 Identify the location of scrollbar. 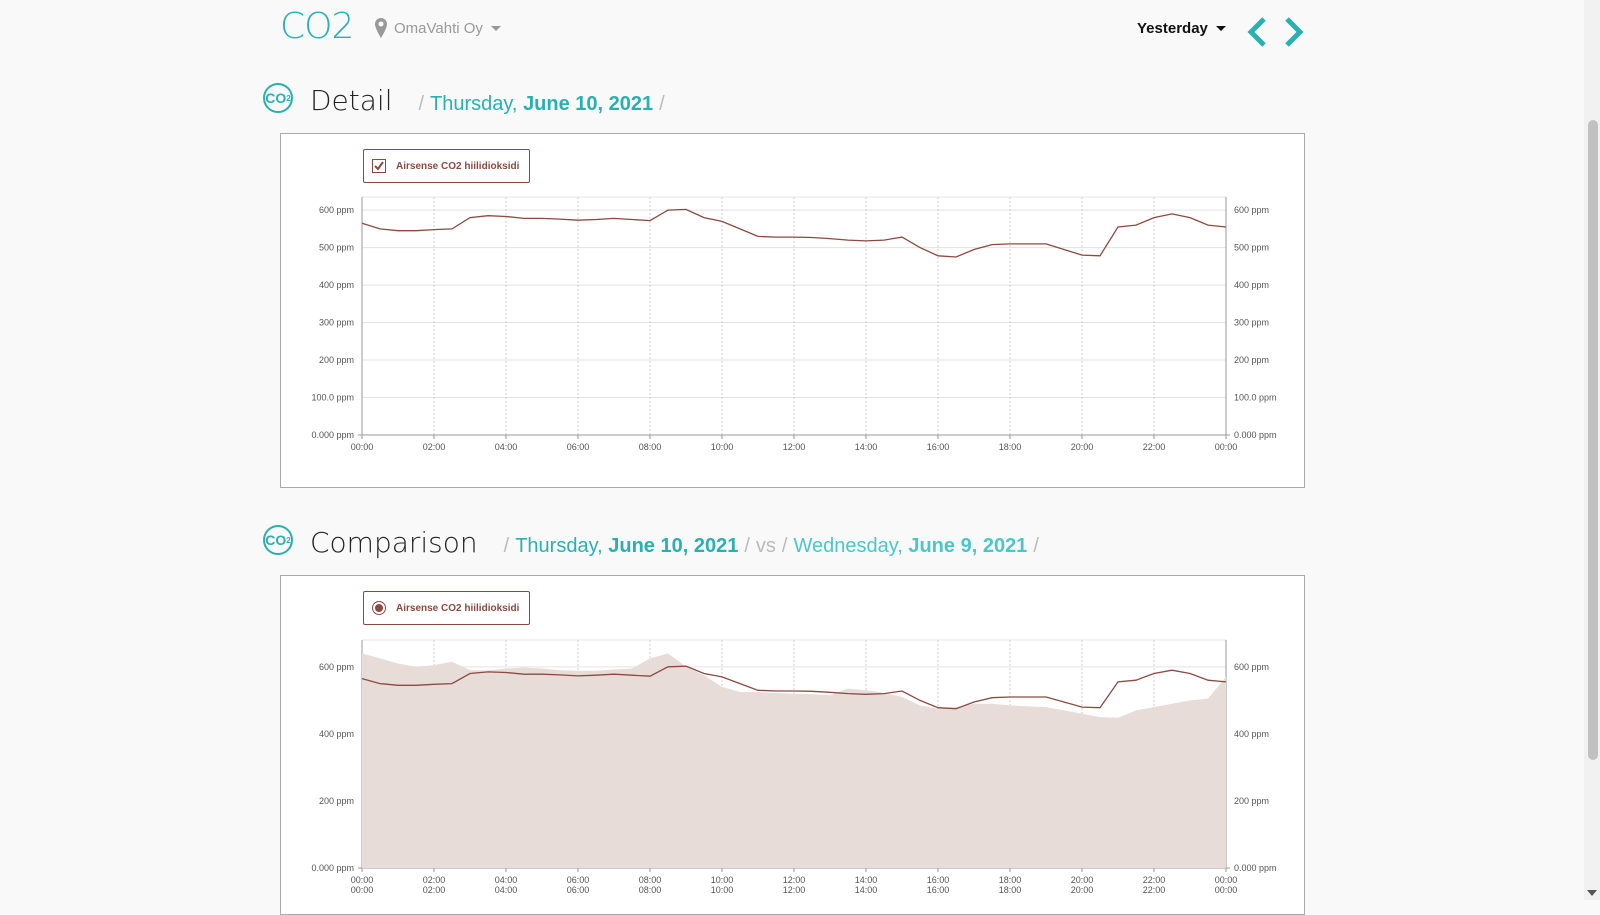
(1592, 450).